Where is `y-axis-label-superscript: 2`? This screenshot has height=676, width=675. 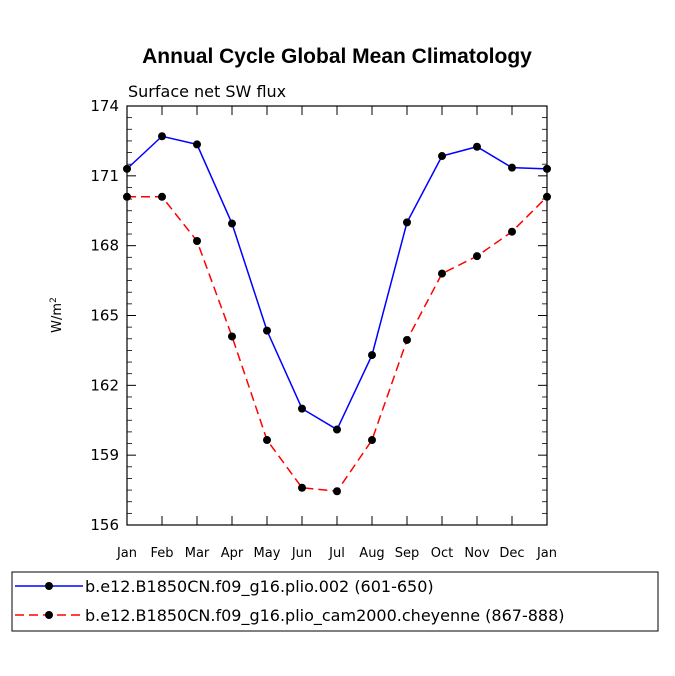
y-axis-label-superscript: 2 is located at coordinates (54, 300).